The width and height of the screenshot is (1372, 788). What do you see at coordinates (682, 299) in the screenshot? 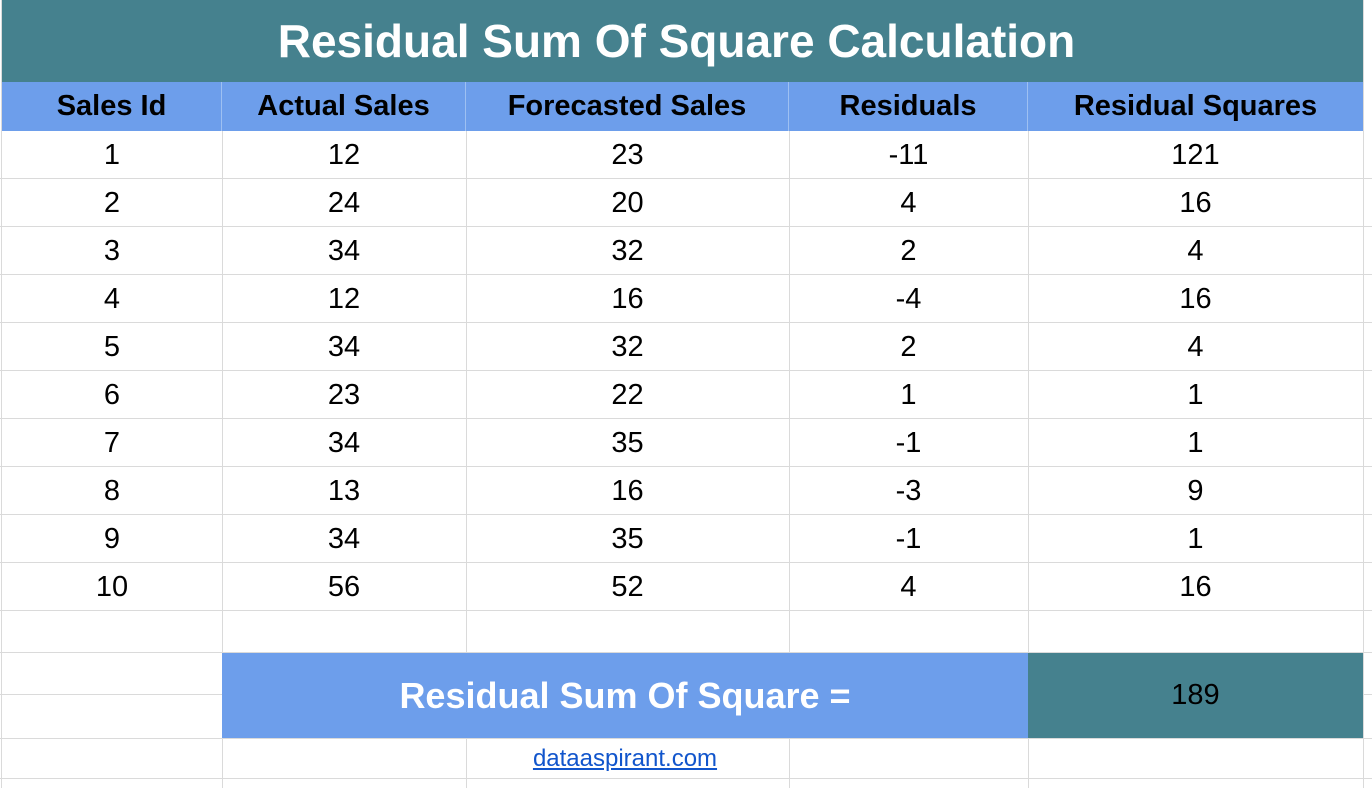
I see `table-row: 4 12 16 -4 16` at bounding box center [682, 299].